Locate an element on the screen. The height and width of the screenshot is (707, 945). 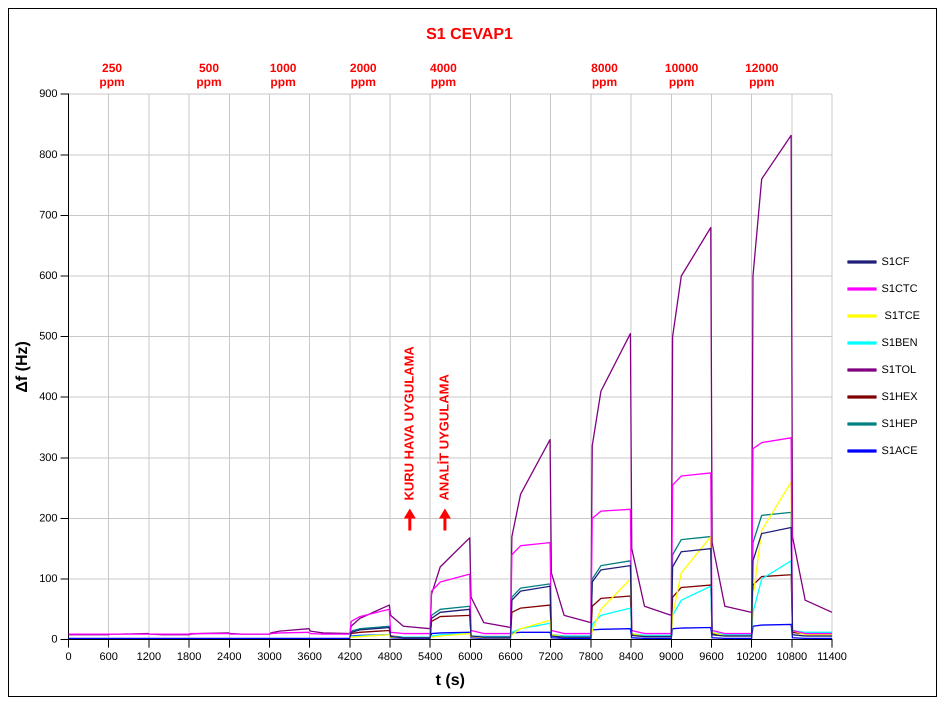
legend-label: S1BEN is located at coordinates (899, 343).